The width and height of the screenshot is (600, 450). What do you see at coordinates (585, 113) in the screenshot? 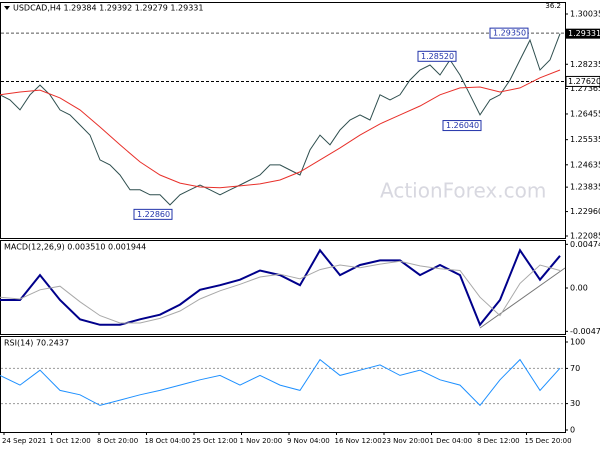
I see `y-tick-label: 1.26455` at bounding box center [585, 113].